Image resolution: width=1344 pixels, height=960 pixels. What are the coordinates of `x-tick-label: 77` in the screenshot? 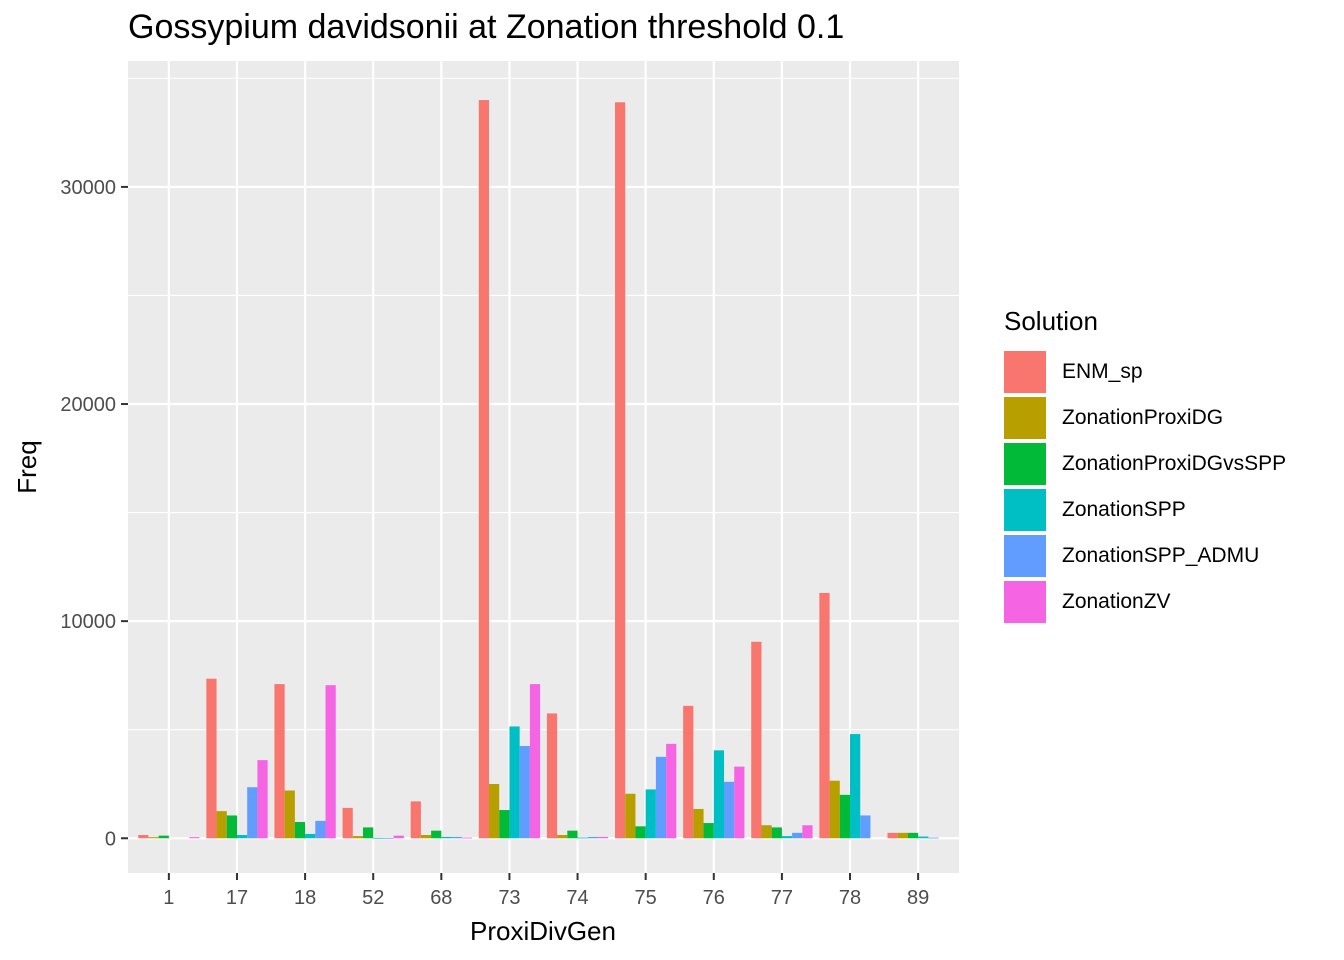 It's located at (782, 898).